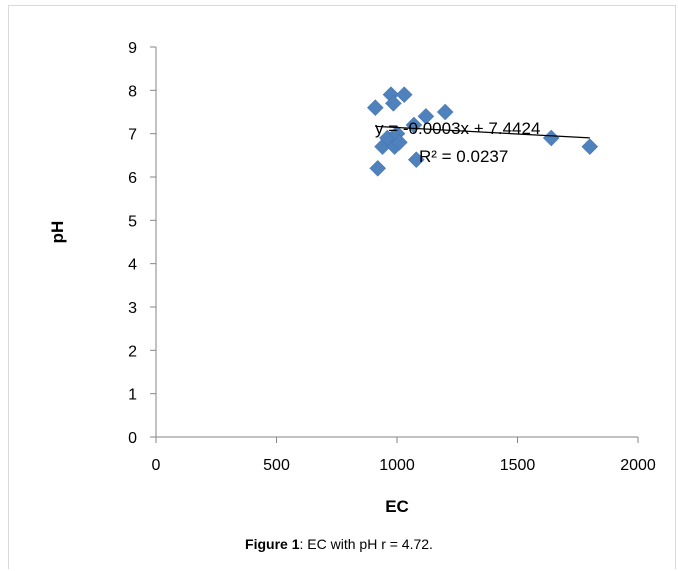 The image size is (678, 571). I want to click on x-tick-label: 0, so click(156, 465).